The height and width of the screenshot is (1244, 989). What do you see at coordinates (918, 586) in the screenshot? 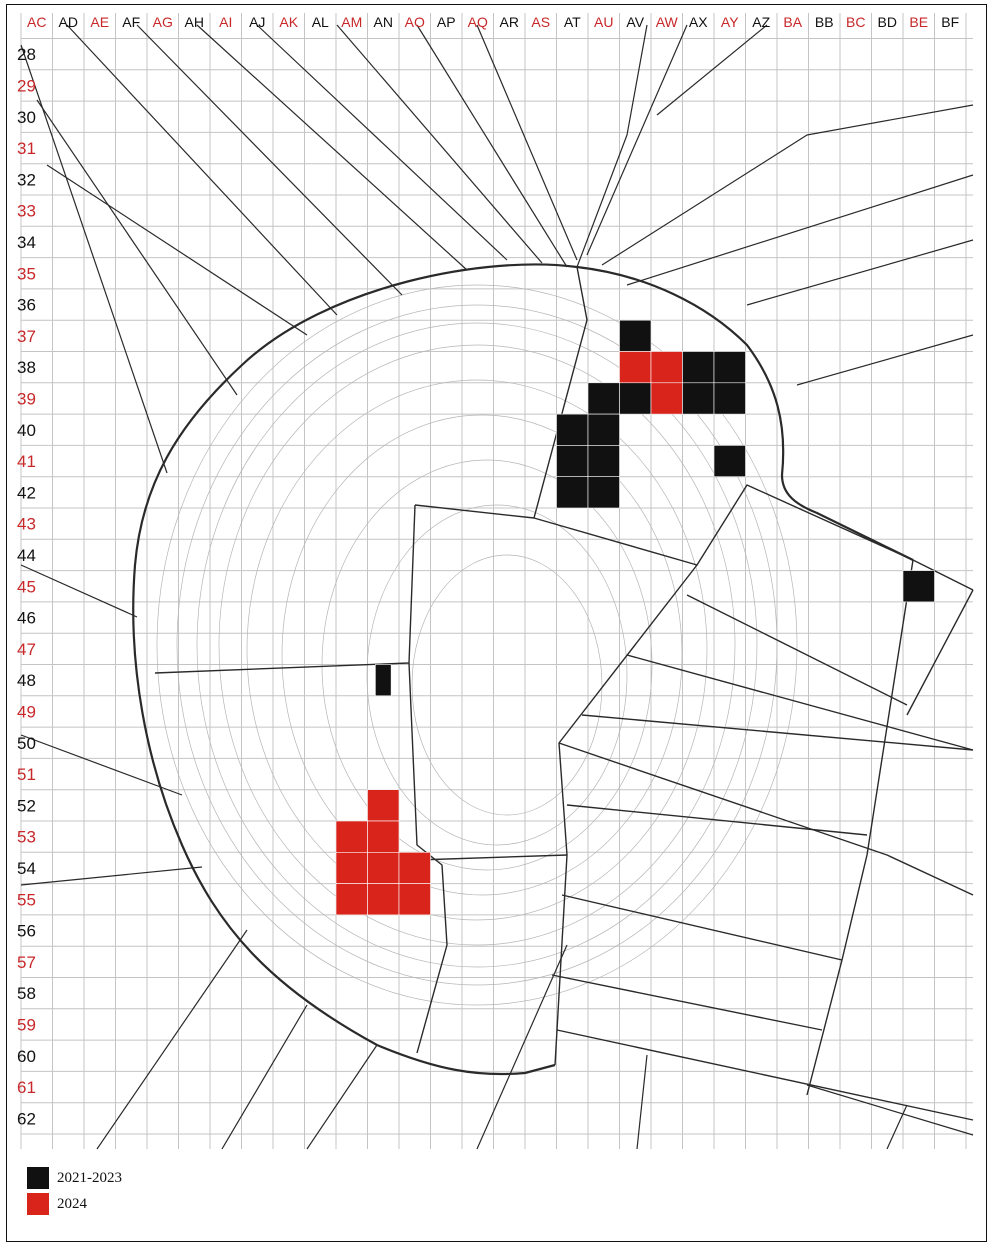
I see `excavated-unit-BE45` at bounding box center [918, 586].